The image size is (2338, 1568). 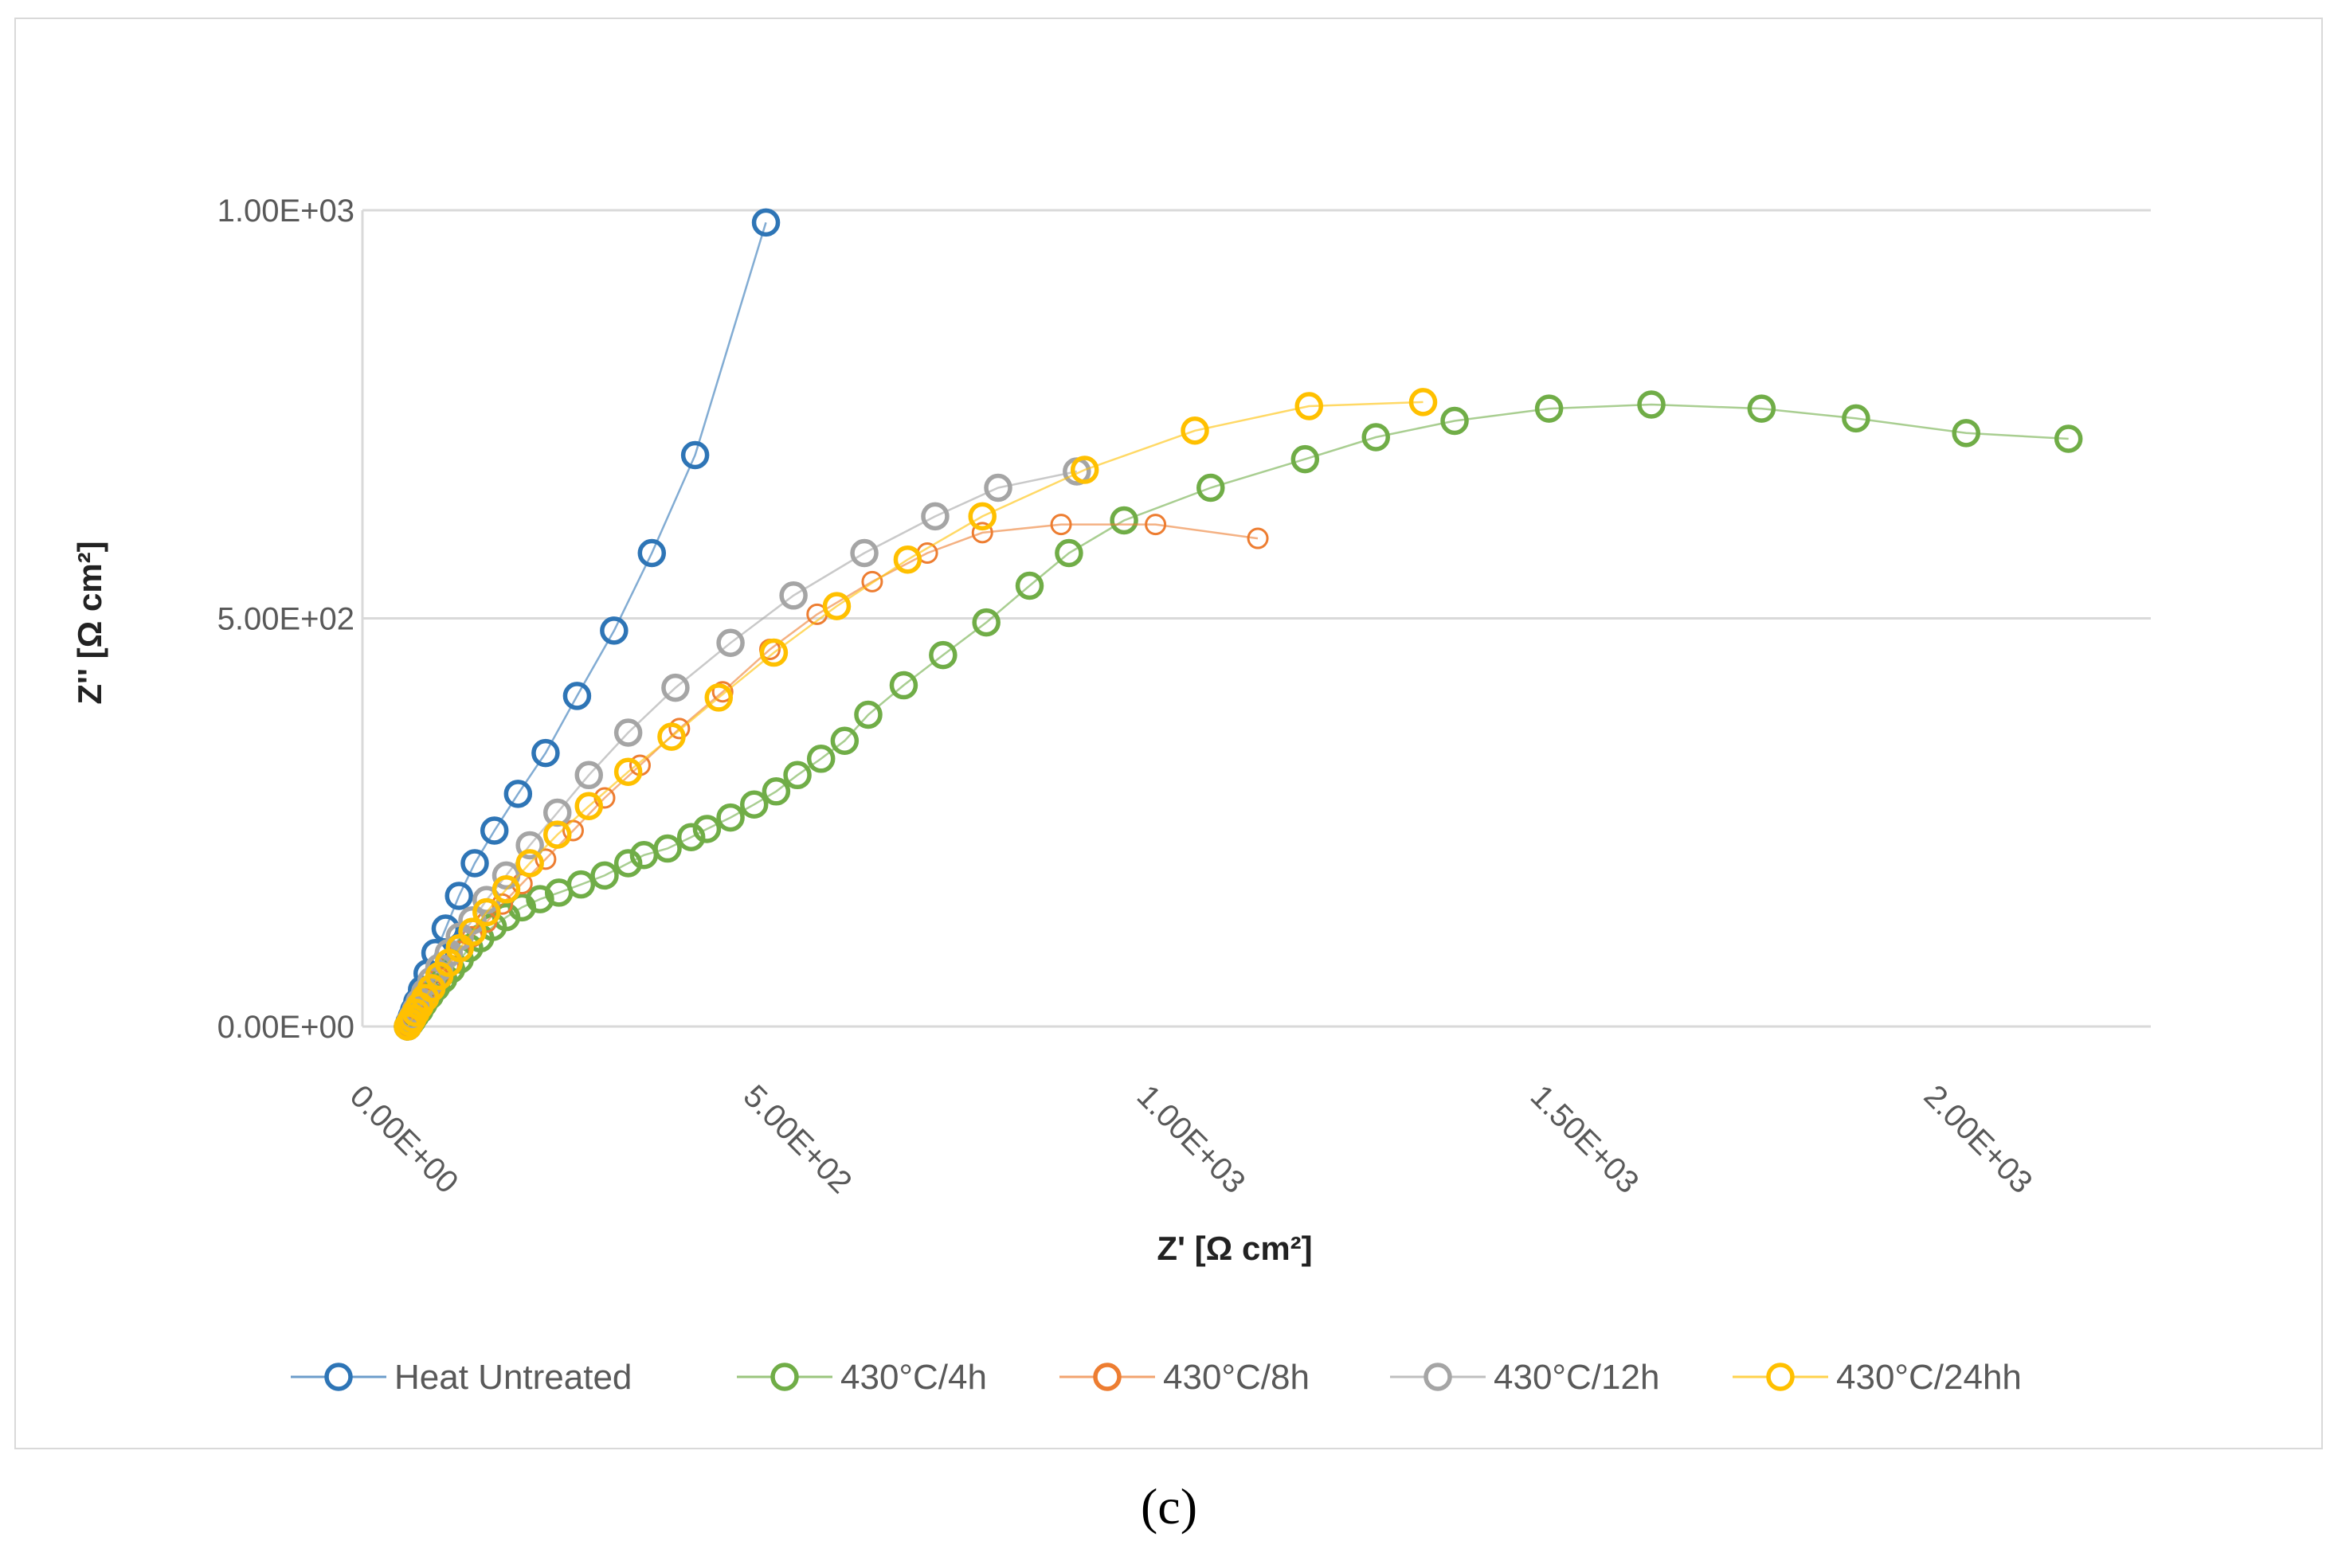 I want to click on legend-item-3: 430°C/8h, so click(x=1184, y=1377).